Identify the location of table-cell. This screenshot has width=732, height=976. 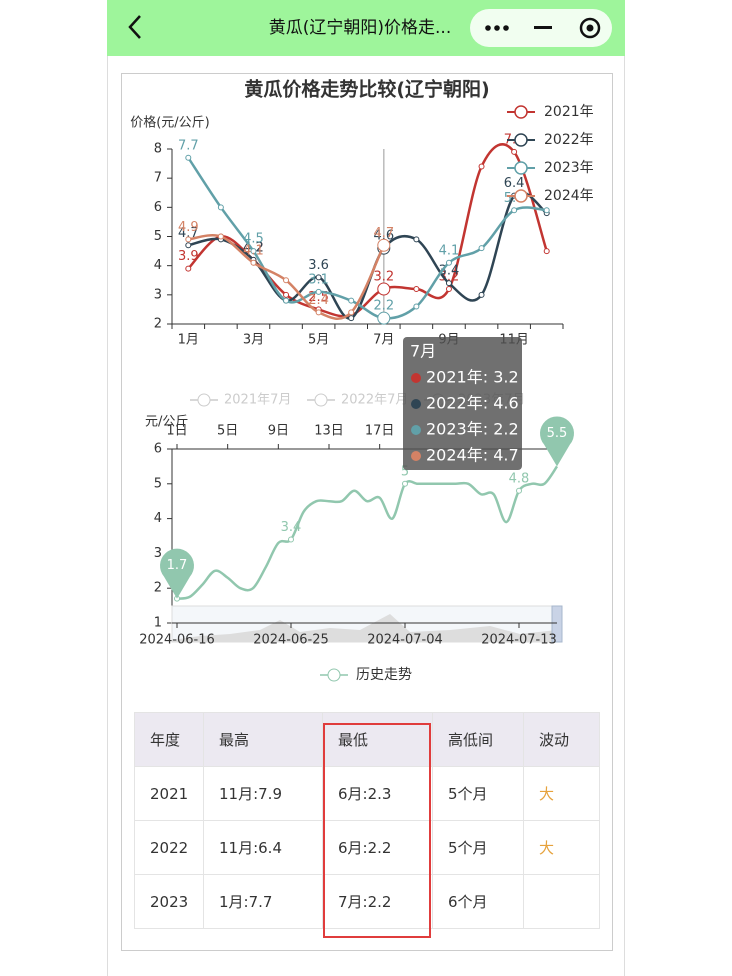
(561, 901).